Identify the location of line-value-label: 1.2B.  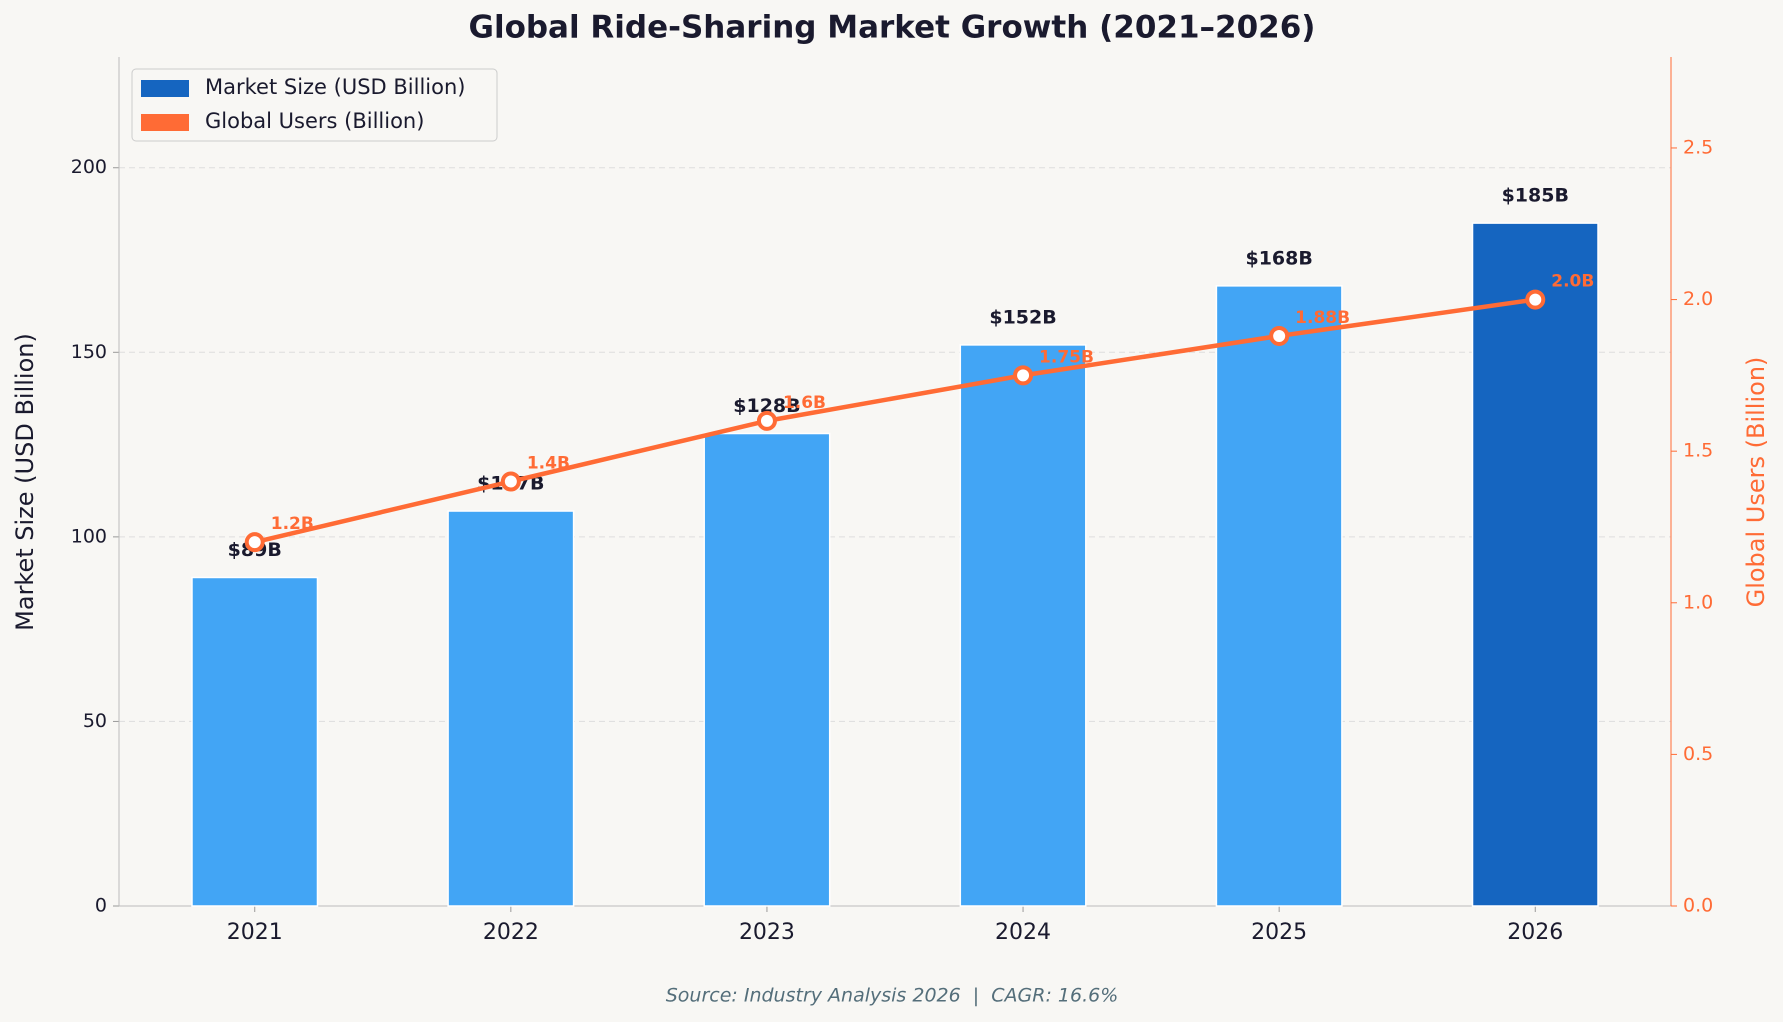
(292, 524).